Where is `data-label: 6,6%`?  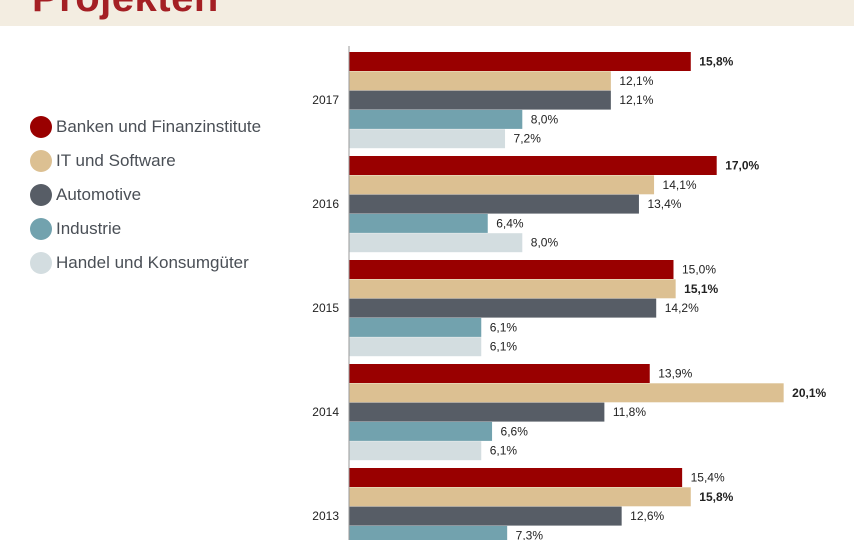 data-label: 6,6% is located at coordinates (515, 431).